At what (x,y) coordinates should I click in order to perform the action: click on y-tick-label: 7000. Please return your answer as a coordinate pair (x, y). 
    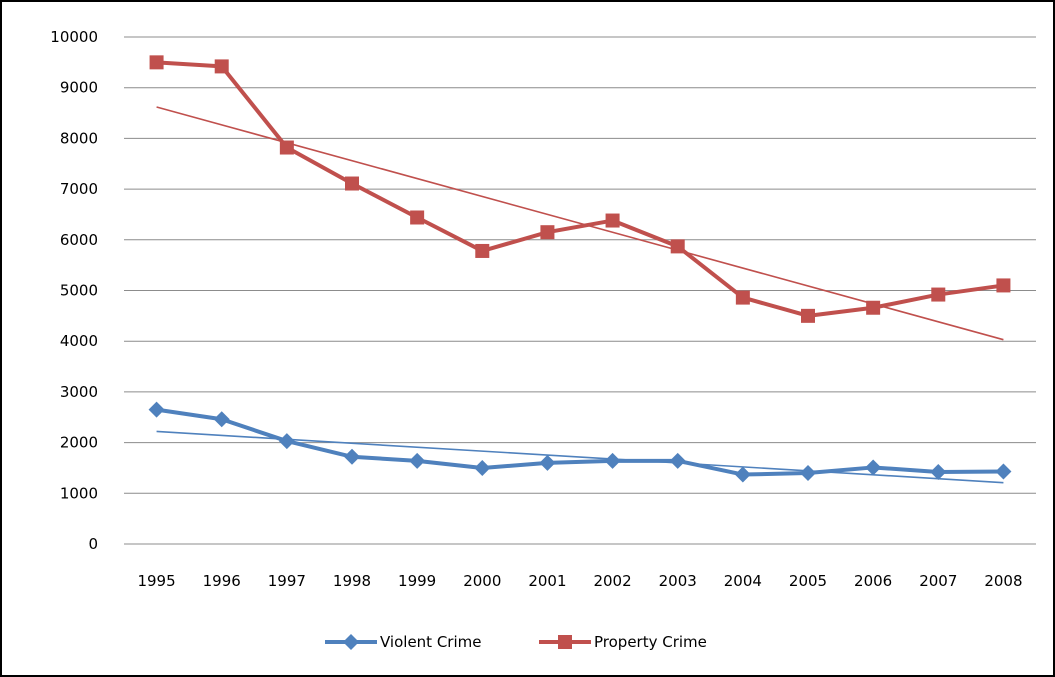
    Looking at the image, I should click on (79, 189).